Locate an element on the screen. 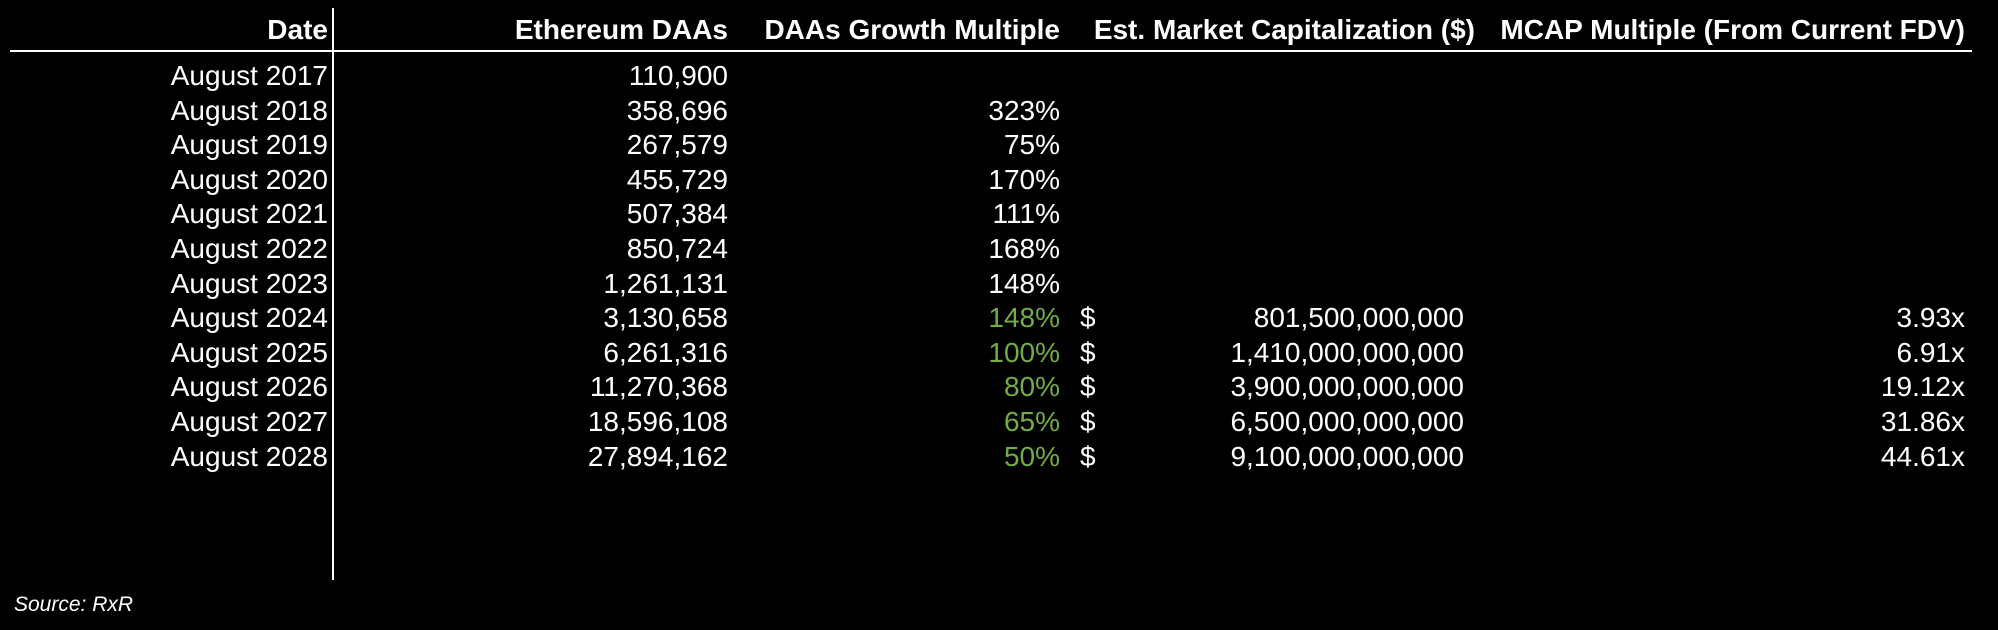 The width and height of the screenshot is (1998, 630). table-row: August 2021 507,384 111% is located at coordinates (999, 214).